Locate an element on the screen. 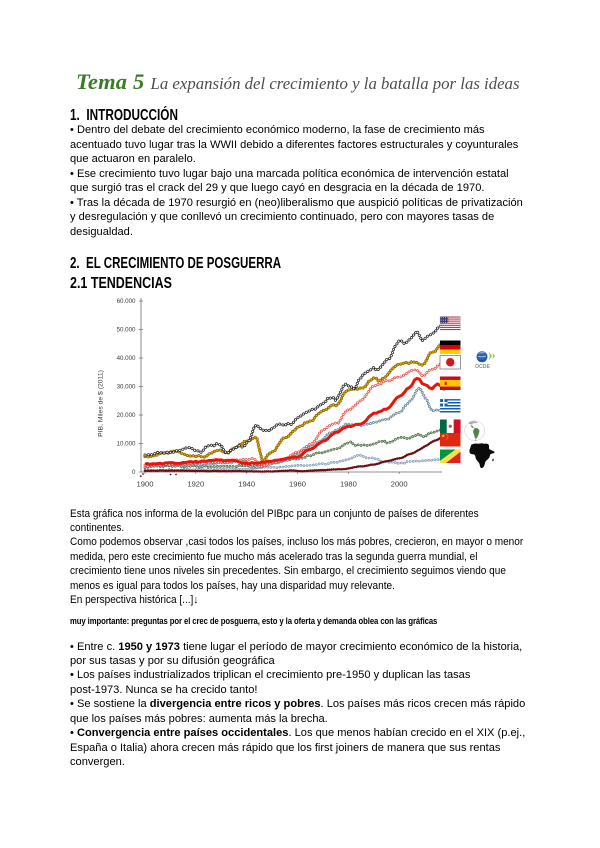  svg-text: 2000 is located at coordinates (399, 484).